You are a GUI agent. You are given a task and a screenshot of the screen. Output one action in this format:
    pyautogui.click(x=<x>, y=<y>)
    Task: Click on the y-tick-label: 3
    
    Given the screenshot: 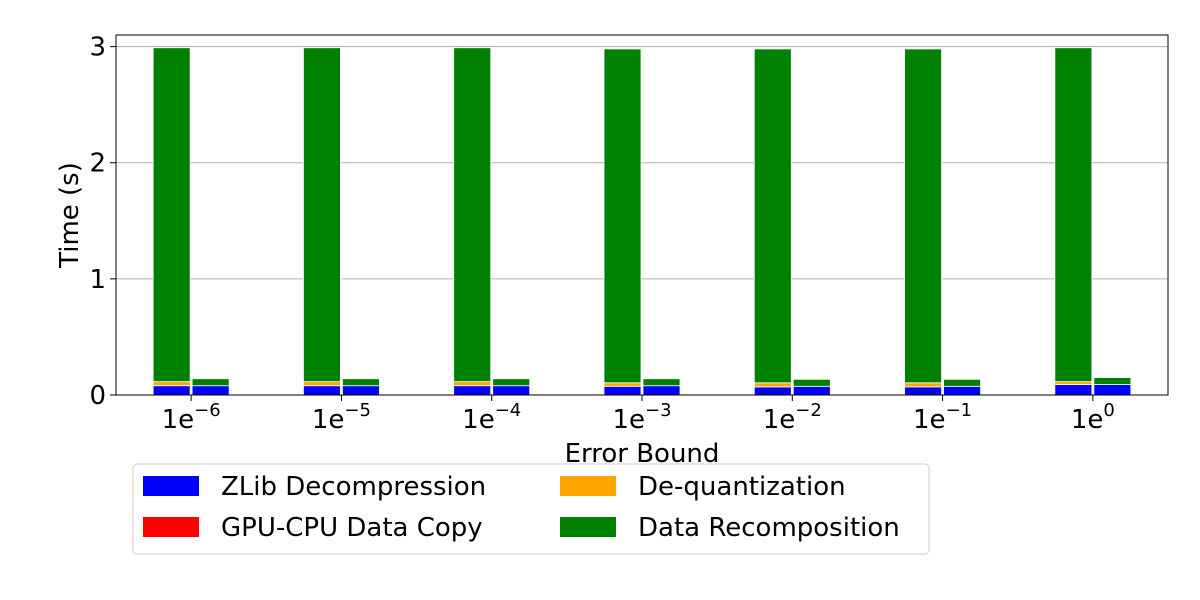 What is the action you would take?
    pyautogui.click(x=97, y=48)
    